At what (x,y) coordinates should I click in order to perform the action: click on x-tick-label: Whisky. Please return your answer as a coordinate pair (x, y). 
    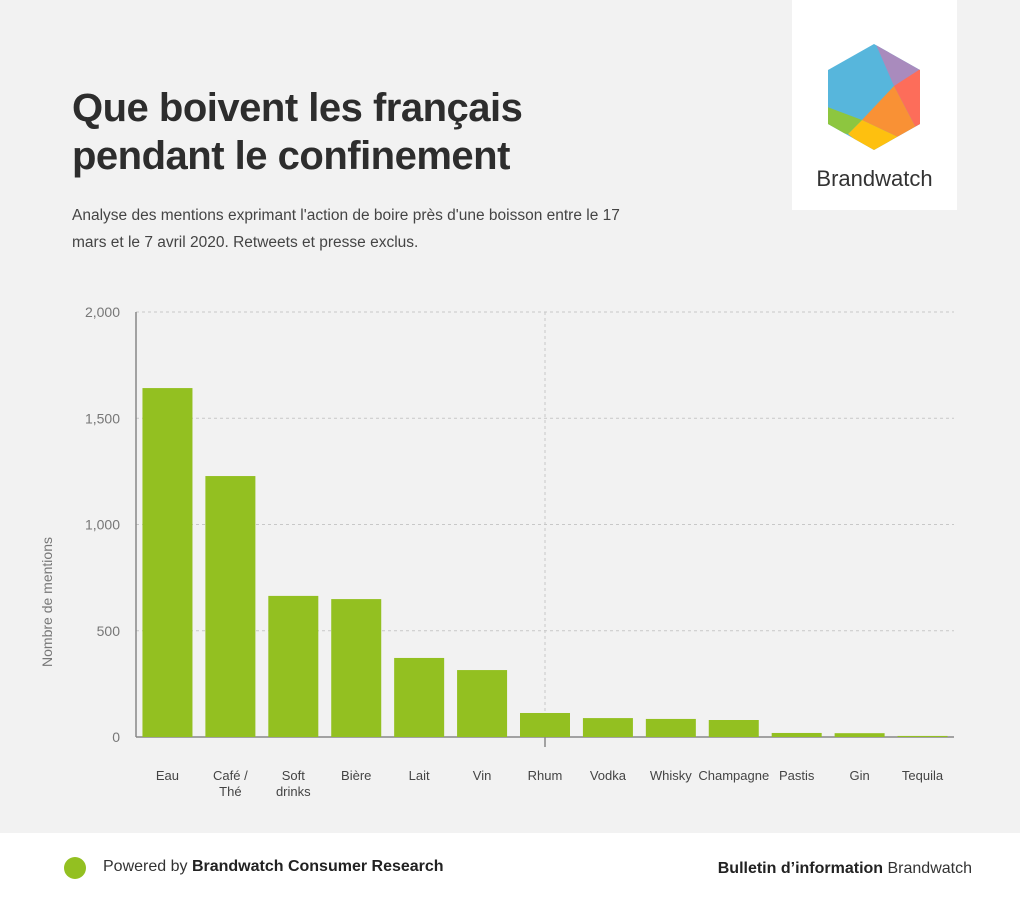
    Looking at the image, I should click on (671, 775).